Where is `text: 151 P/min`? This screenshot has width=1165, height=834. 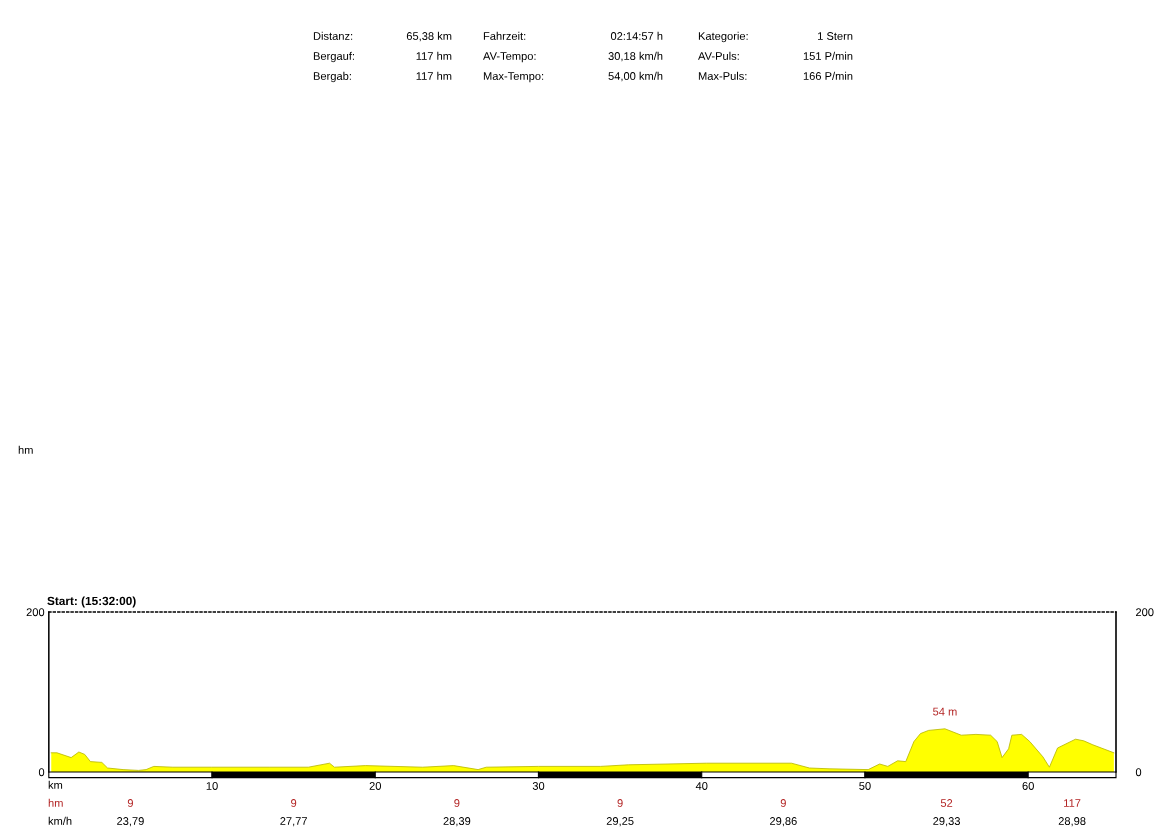
text: 151 P/min is located at coordinates (828, 55).